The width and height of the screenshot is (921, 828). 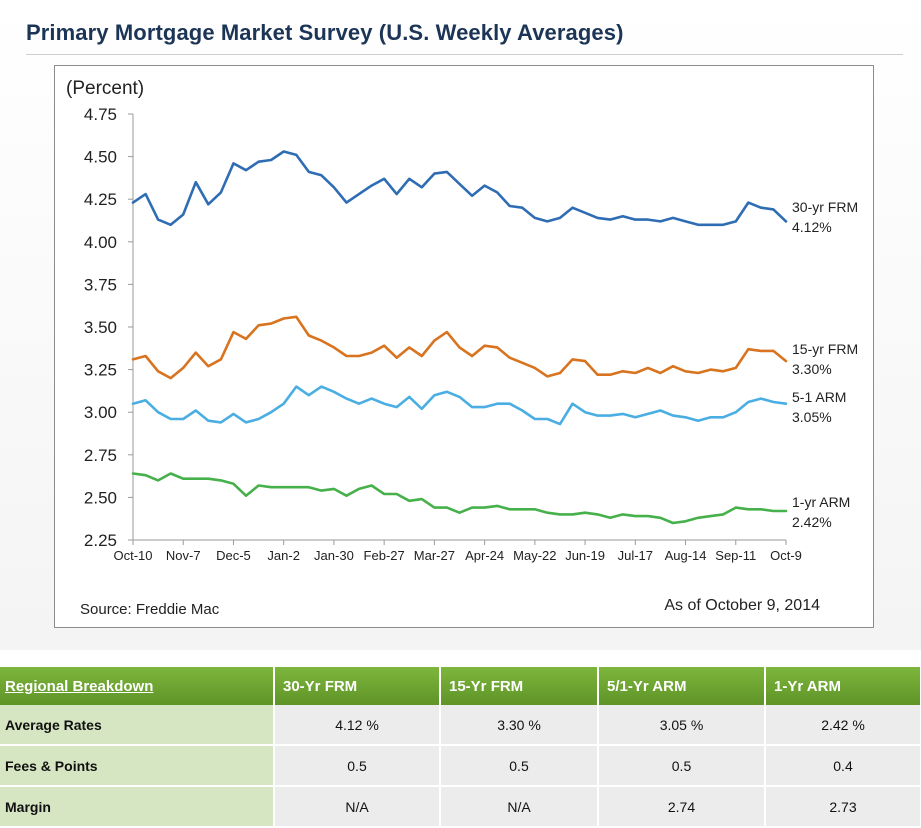 I want to click on x-tick-label: Feb-27, so click(x=384, y=555).